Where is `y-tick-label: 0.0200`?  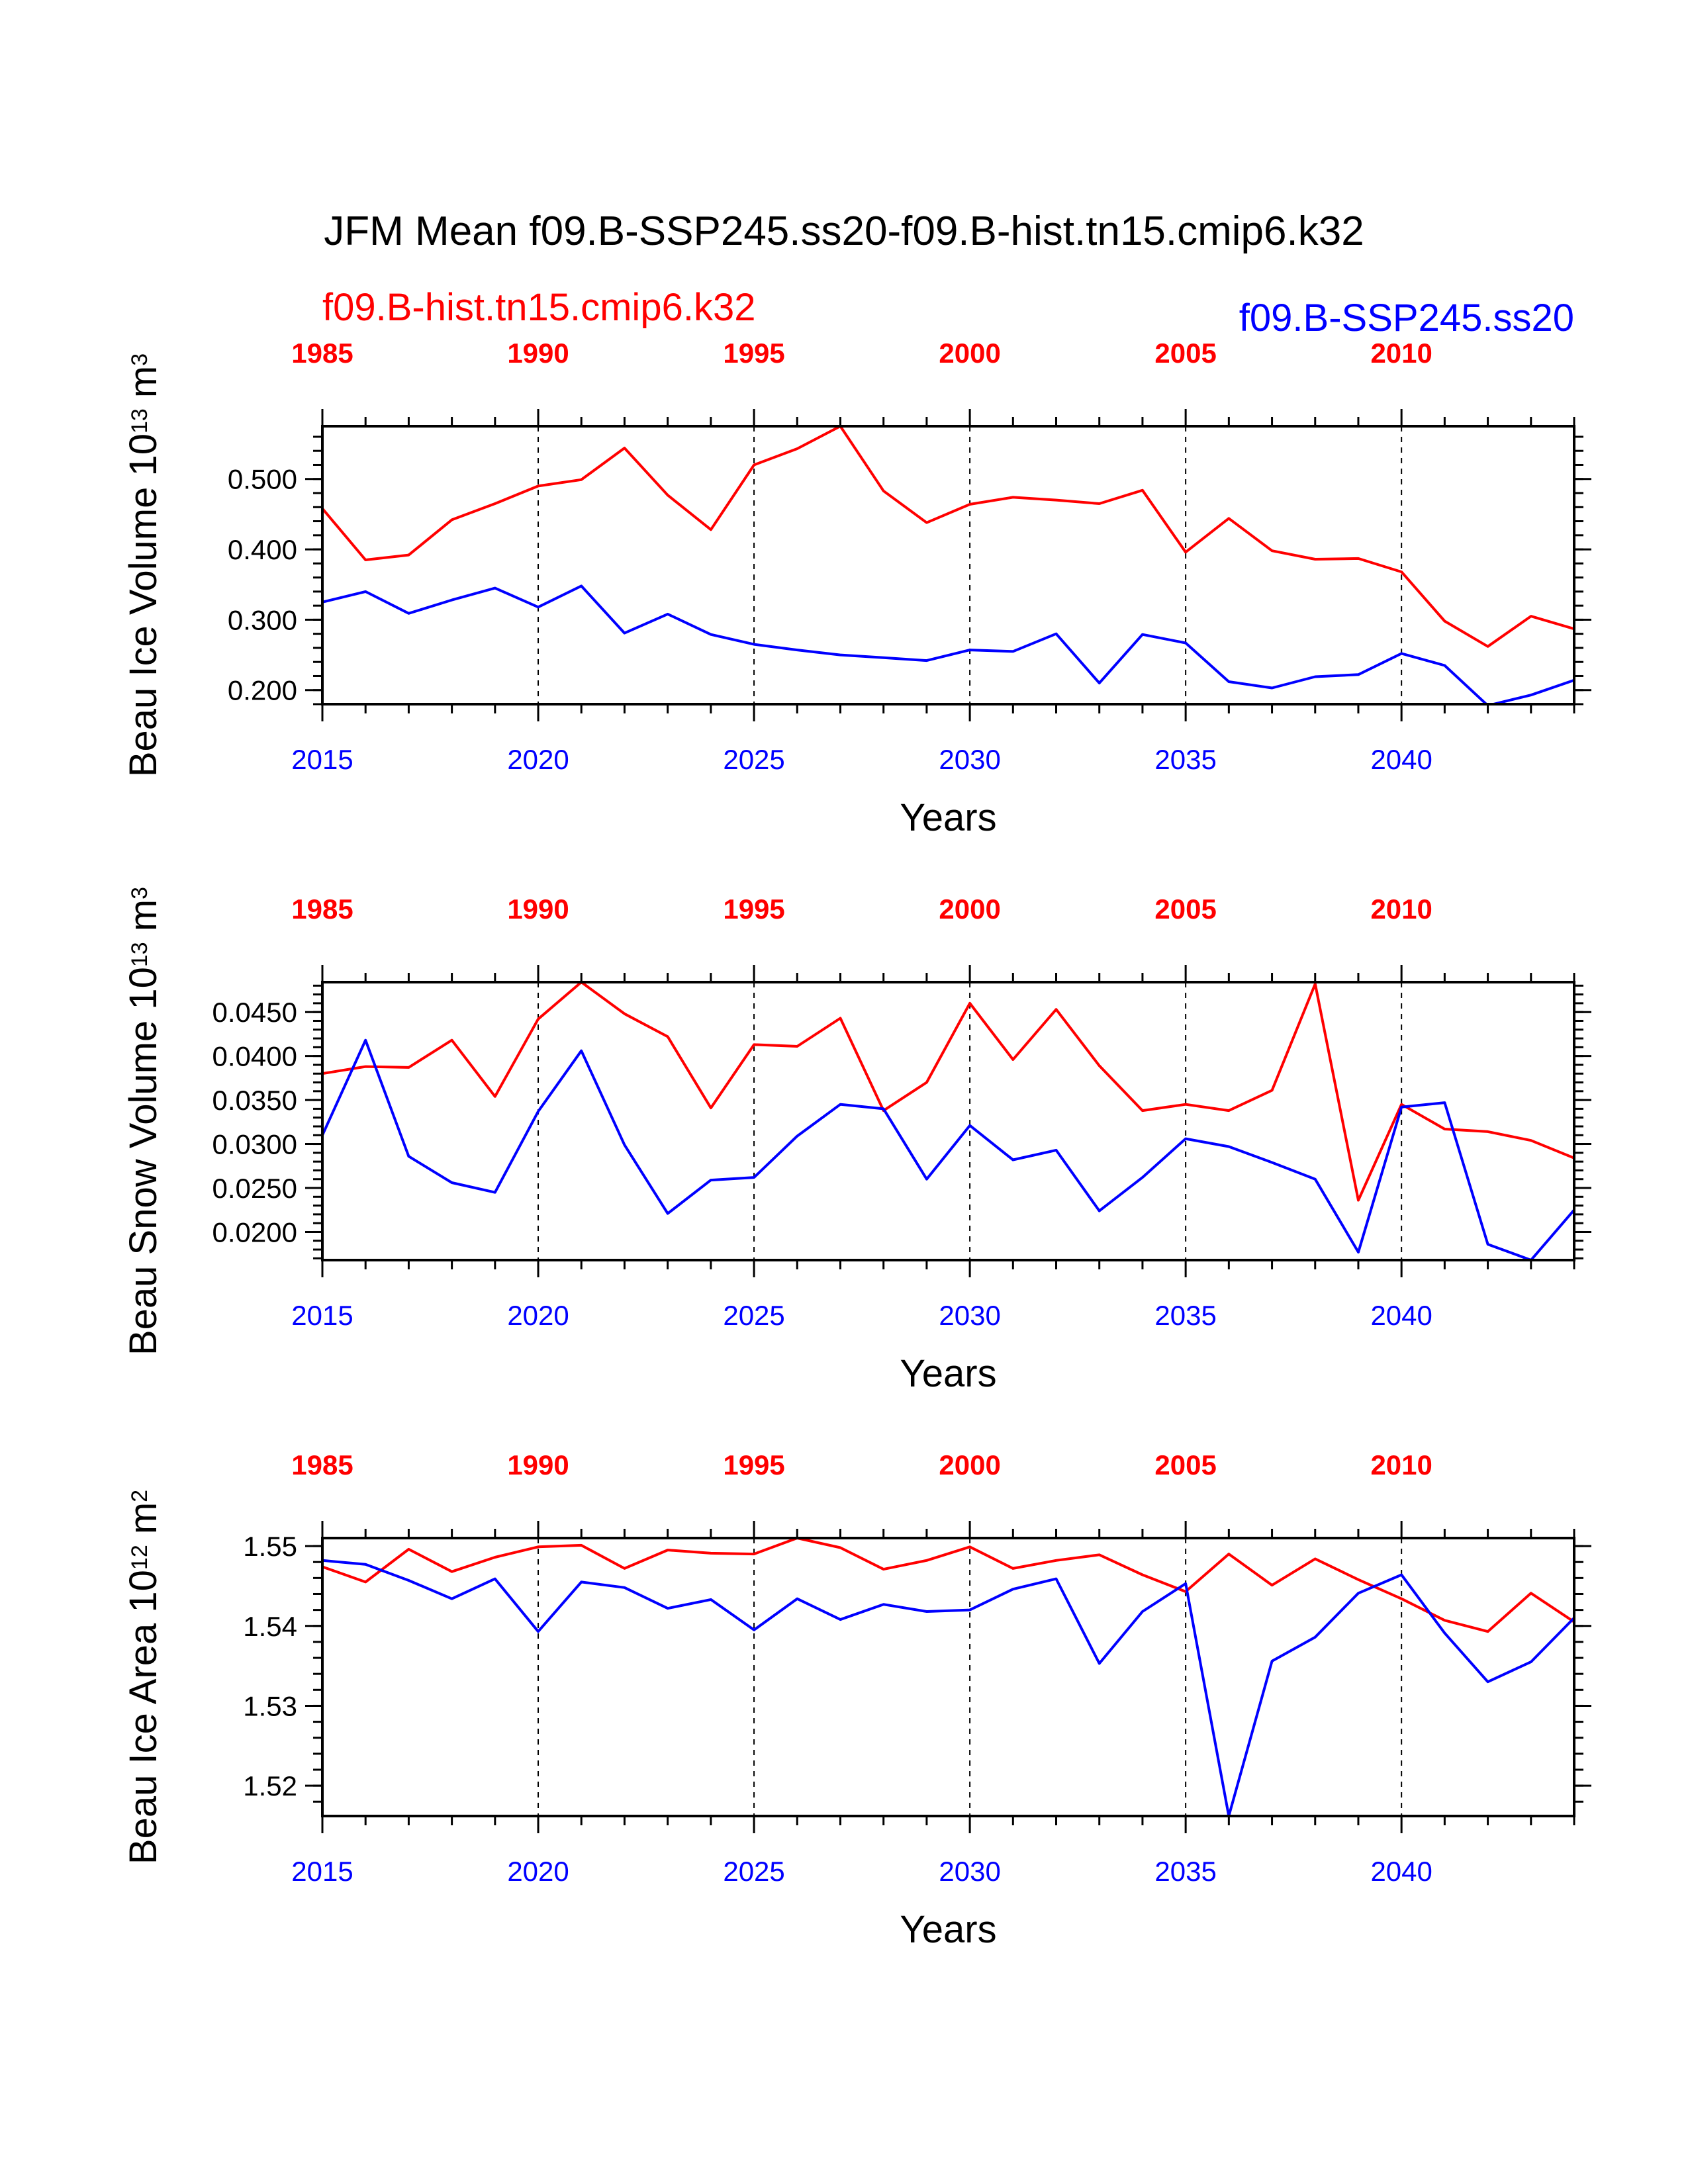
y-tick-label: 0.0200 is located at coordinates (254, 1232).